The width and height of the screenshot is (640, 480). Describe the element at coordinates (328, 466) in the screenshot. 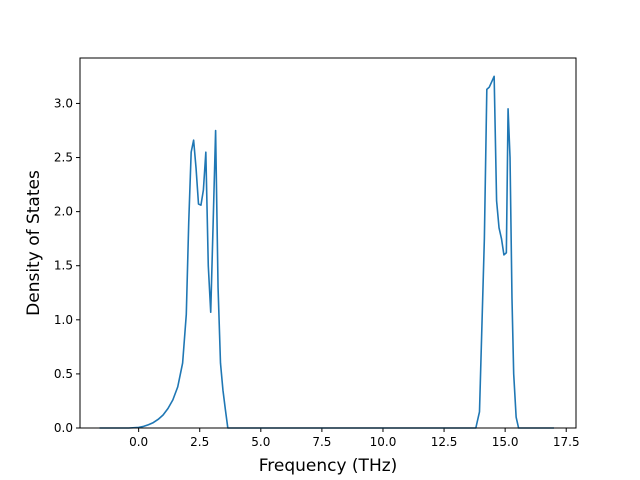

I see `x-axis-label: Frequency (THz)` at that location.